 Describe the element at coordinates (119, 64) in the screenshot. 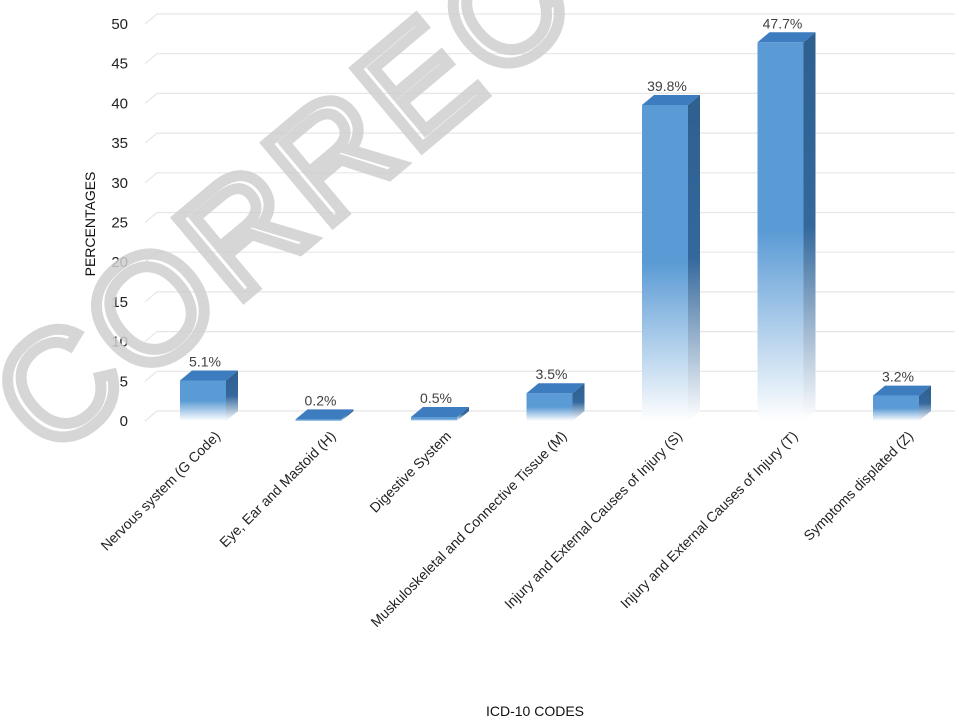

I see `y-tick-label: 45` at that location.